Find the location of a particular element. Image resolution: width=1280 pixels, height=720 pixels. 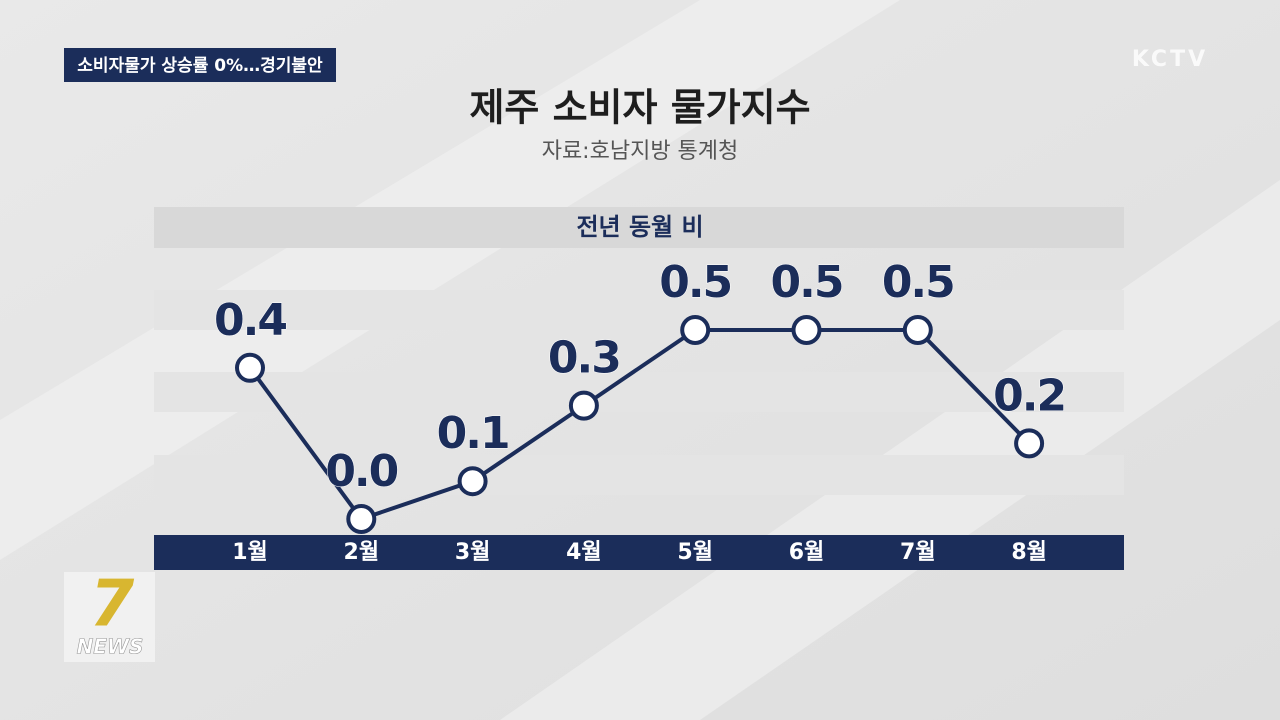

y-label: 전년 동월 비 is located at coordinates (639, 227).